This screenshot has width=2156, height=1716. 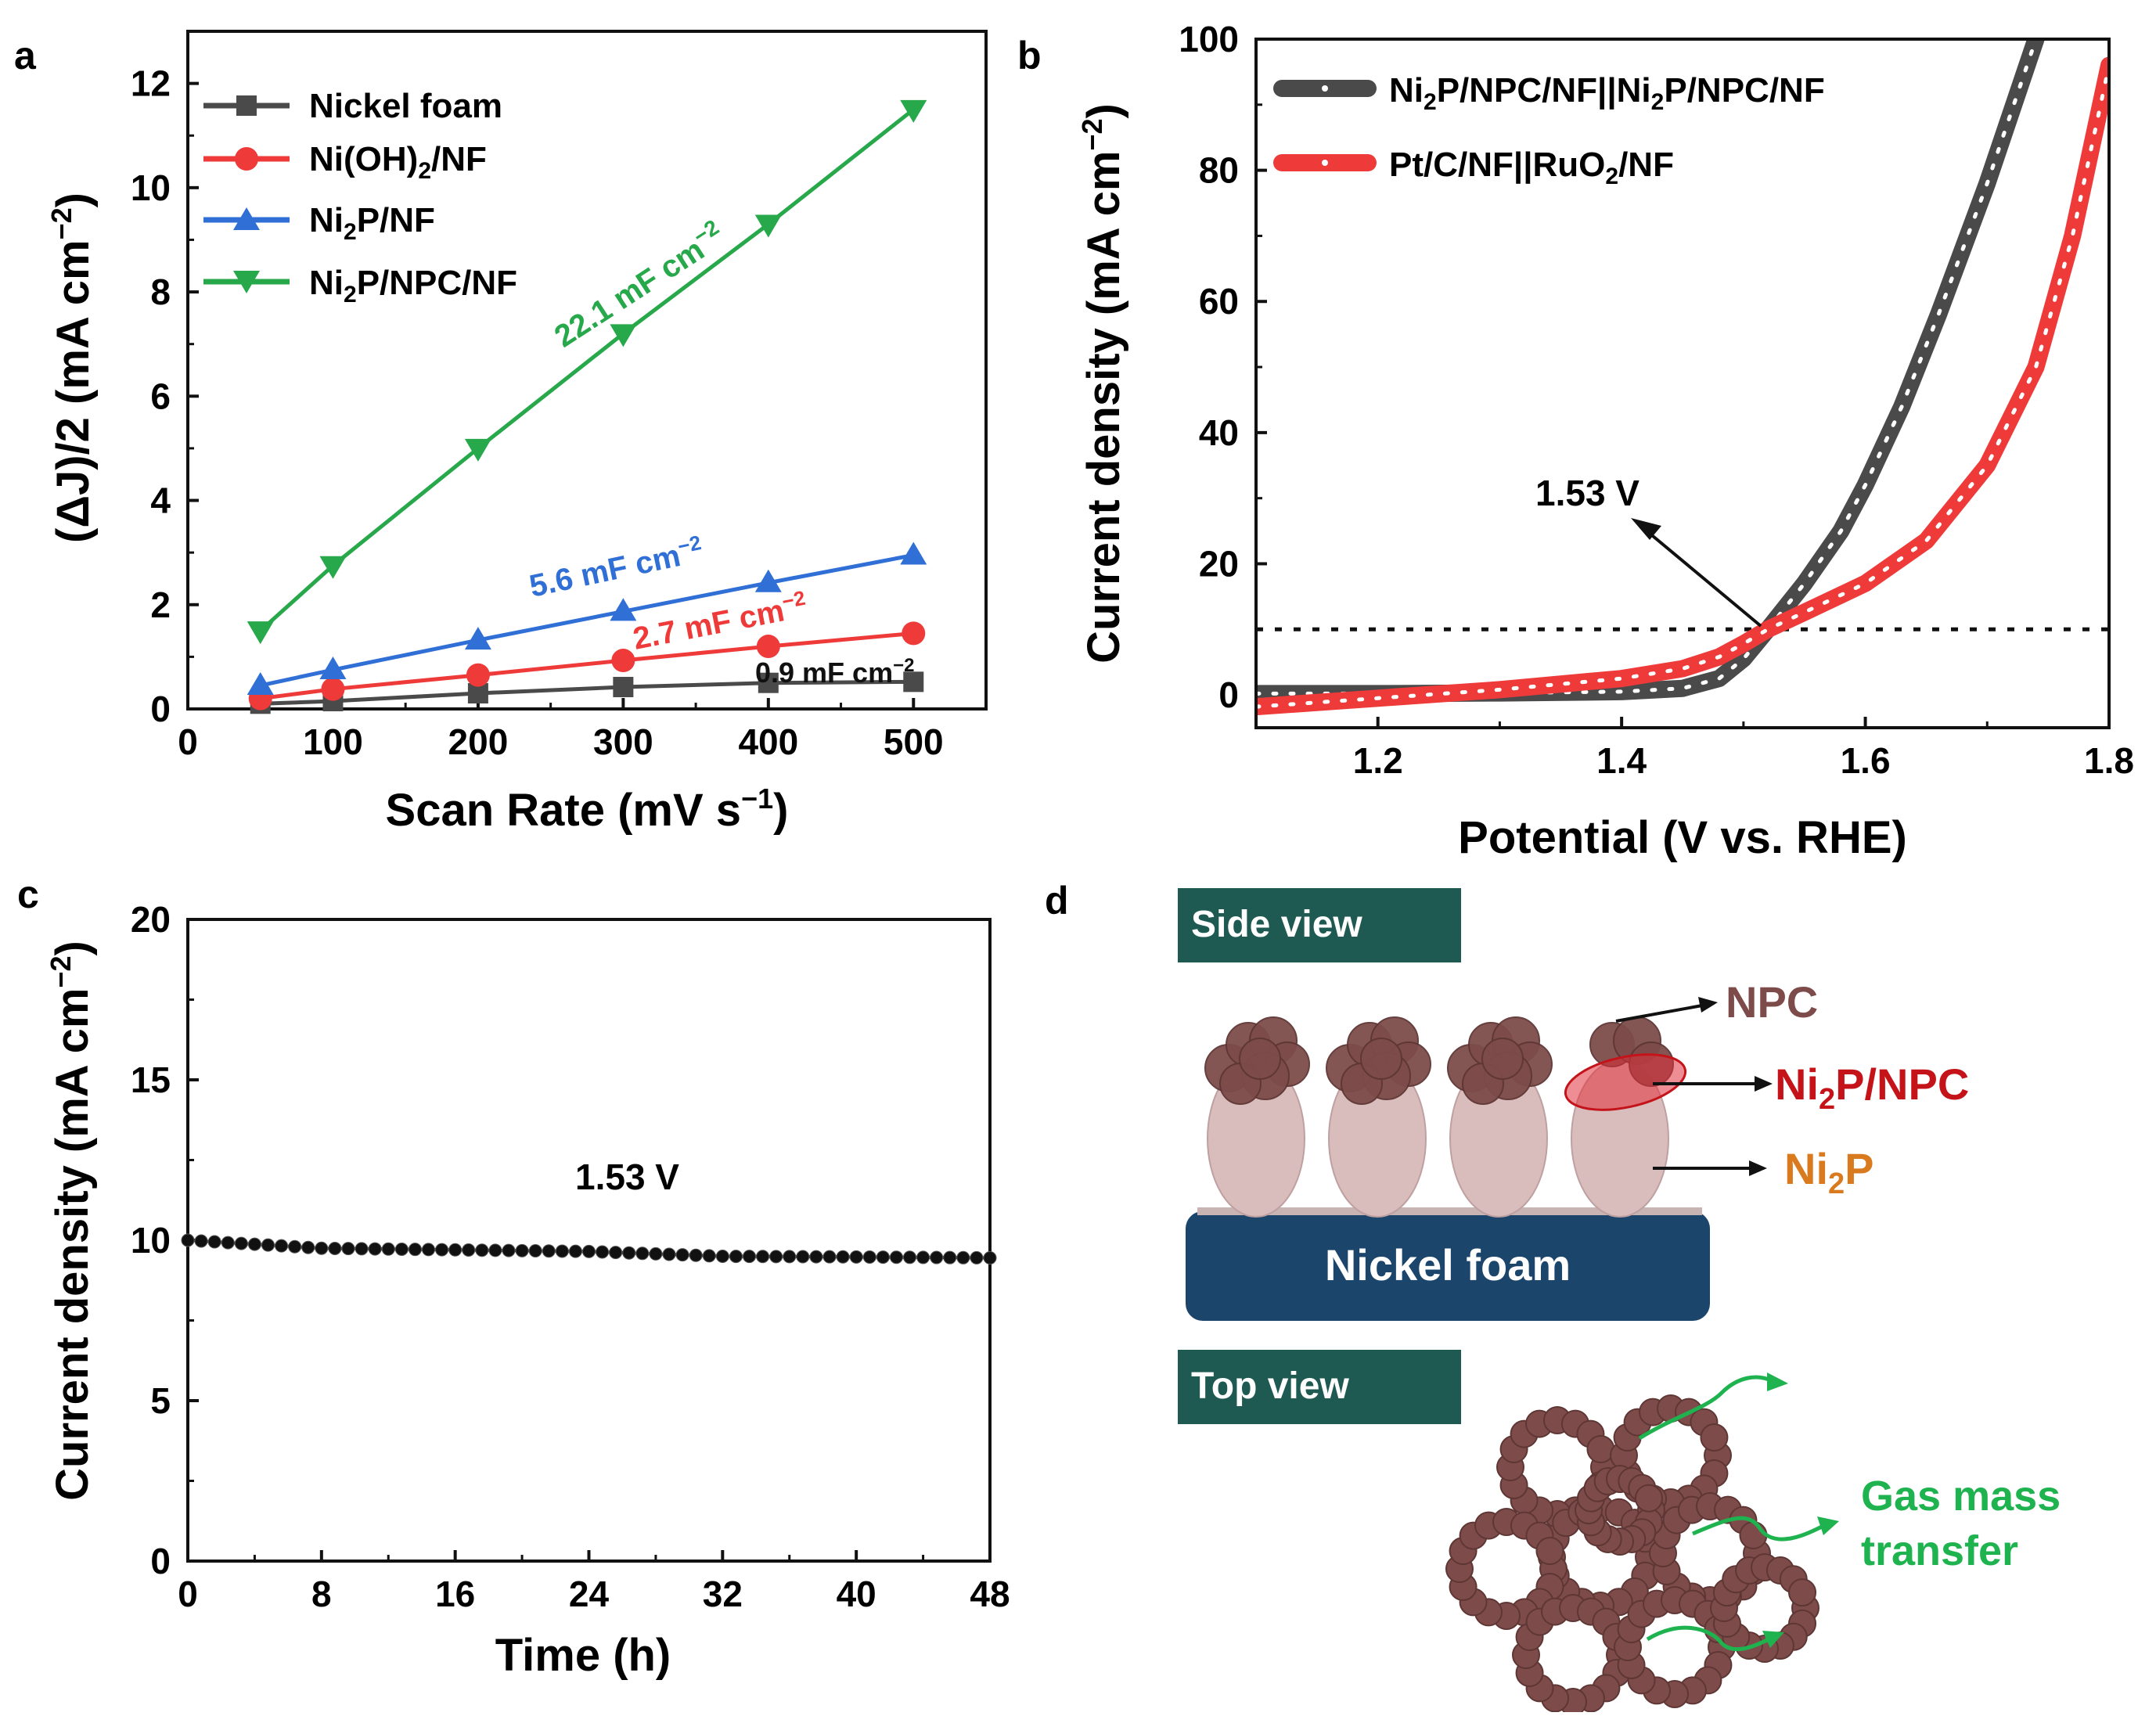 What do you see at coordinates (2109, 760) in the screenshot?
I see `x-tick-label: 1.8` at bounding box center [2109, 760].